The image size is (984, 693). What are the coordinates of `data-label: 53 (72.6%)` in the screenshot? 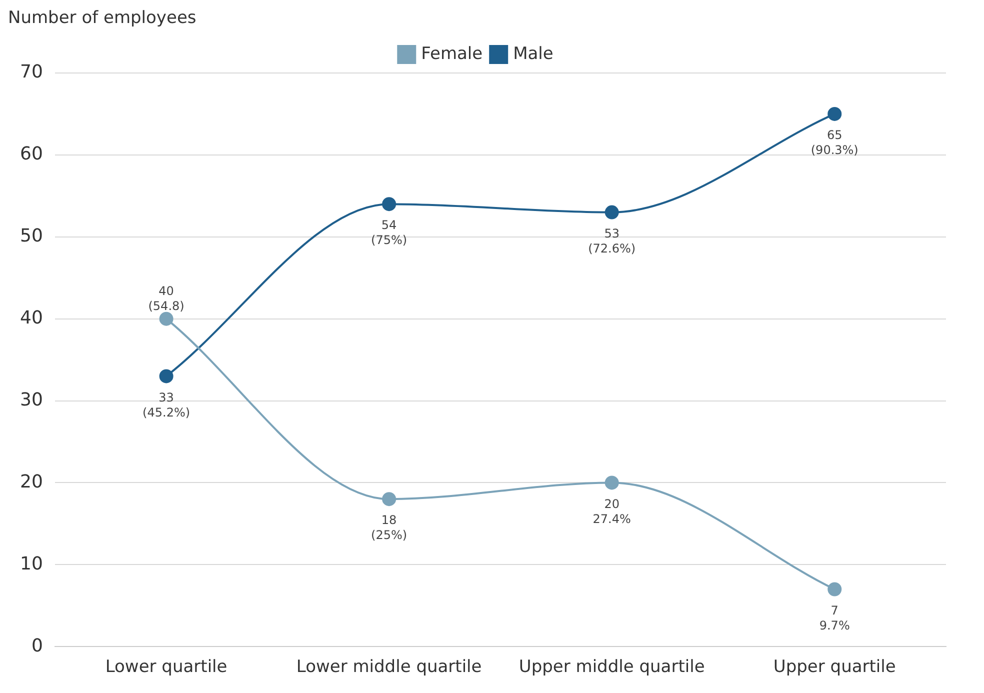 It's located at (612, 241).